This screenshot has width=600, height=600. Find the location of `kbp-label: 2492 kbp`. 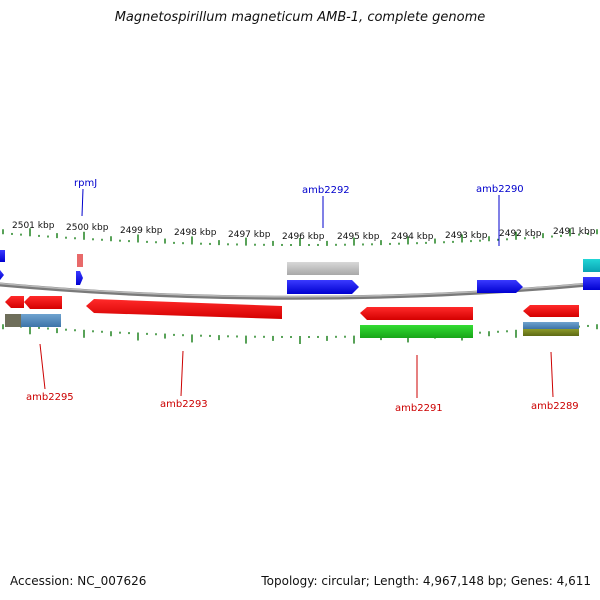

kbp-label: 2492 kbp is located at coordinates (520, 234).